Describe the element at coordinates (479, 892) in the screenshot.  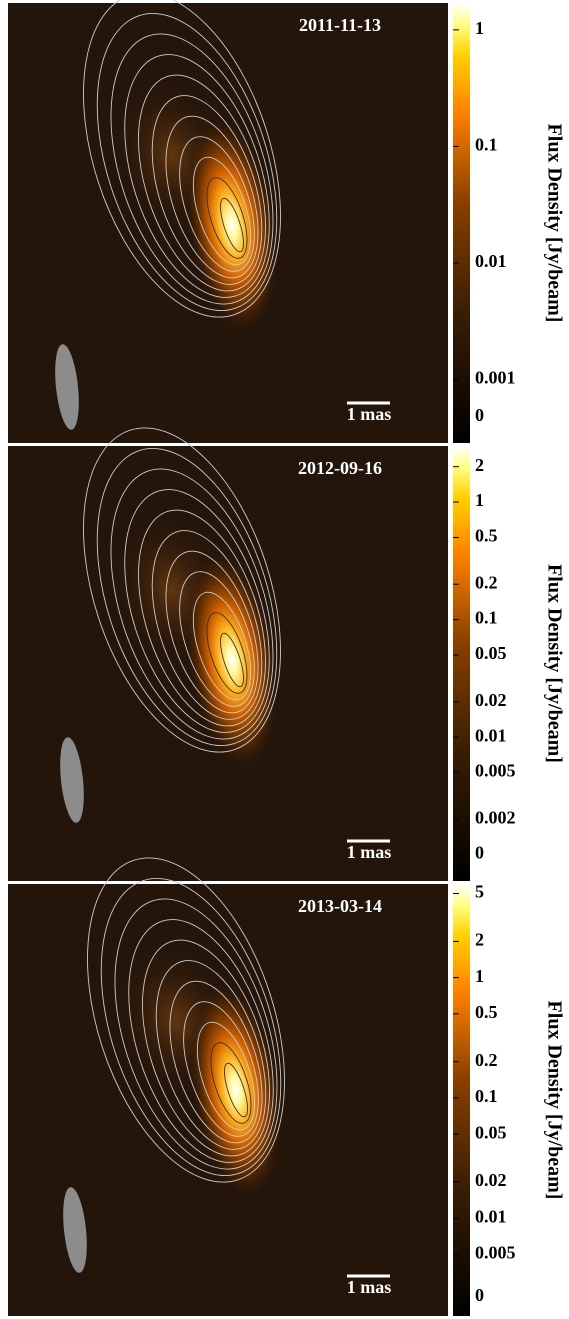
I see `colorbar-tick-label: 5` at that location.